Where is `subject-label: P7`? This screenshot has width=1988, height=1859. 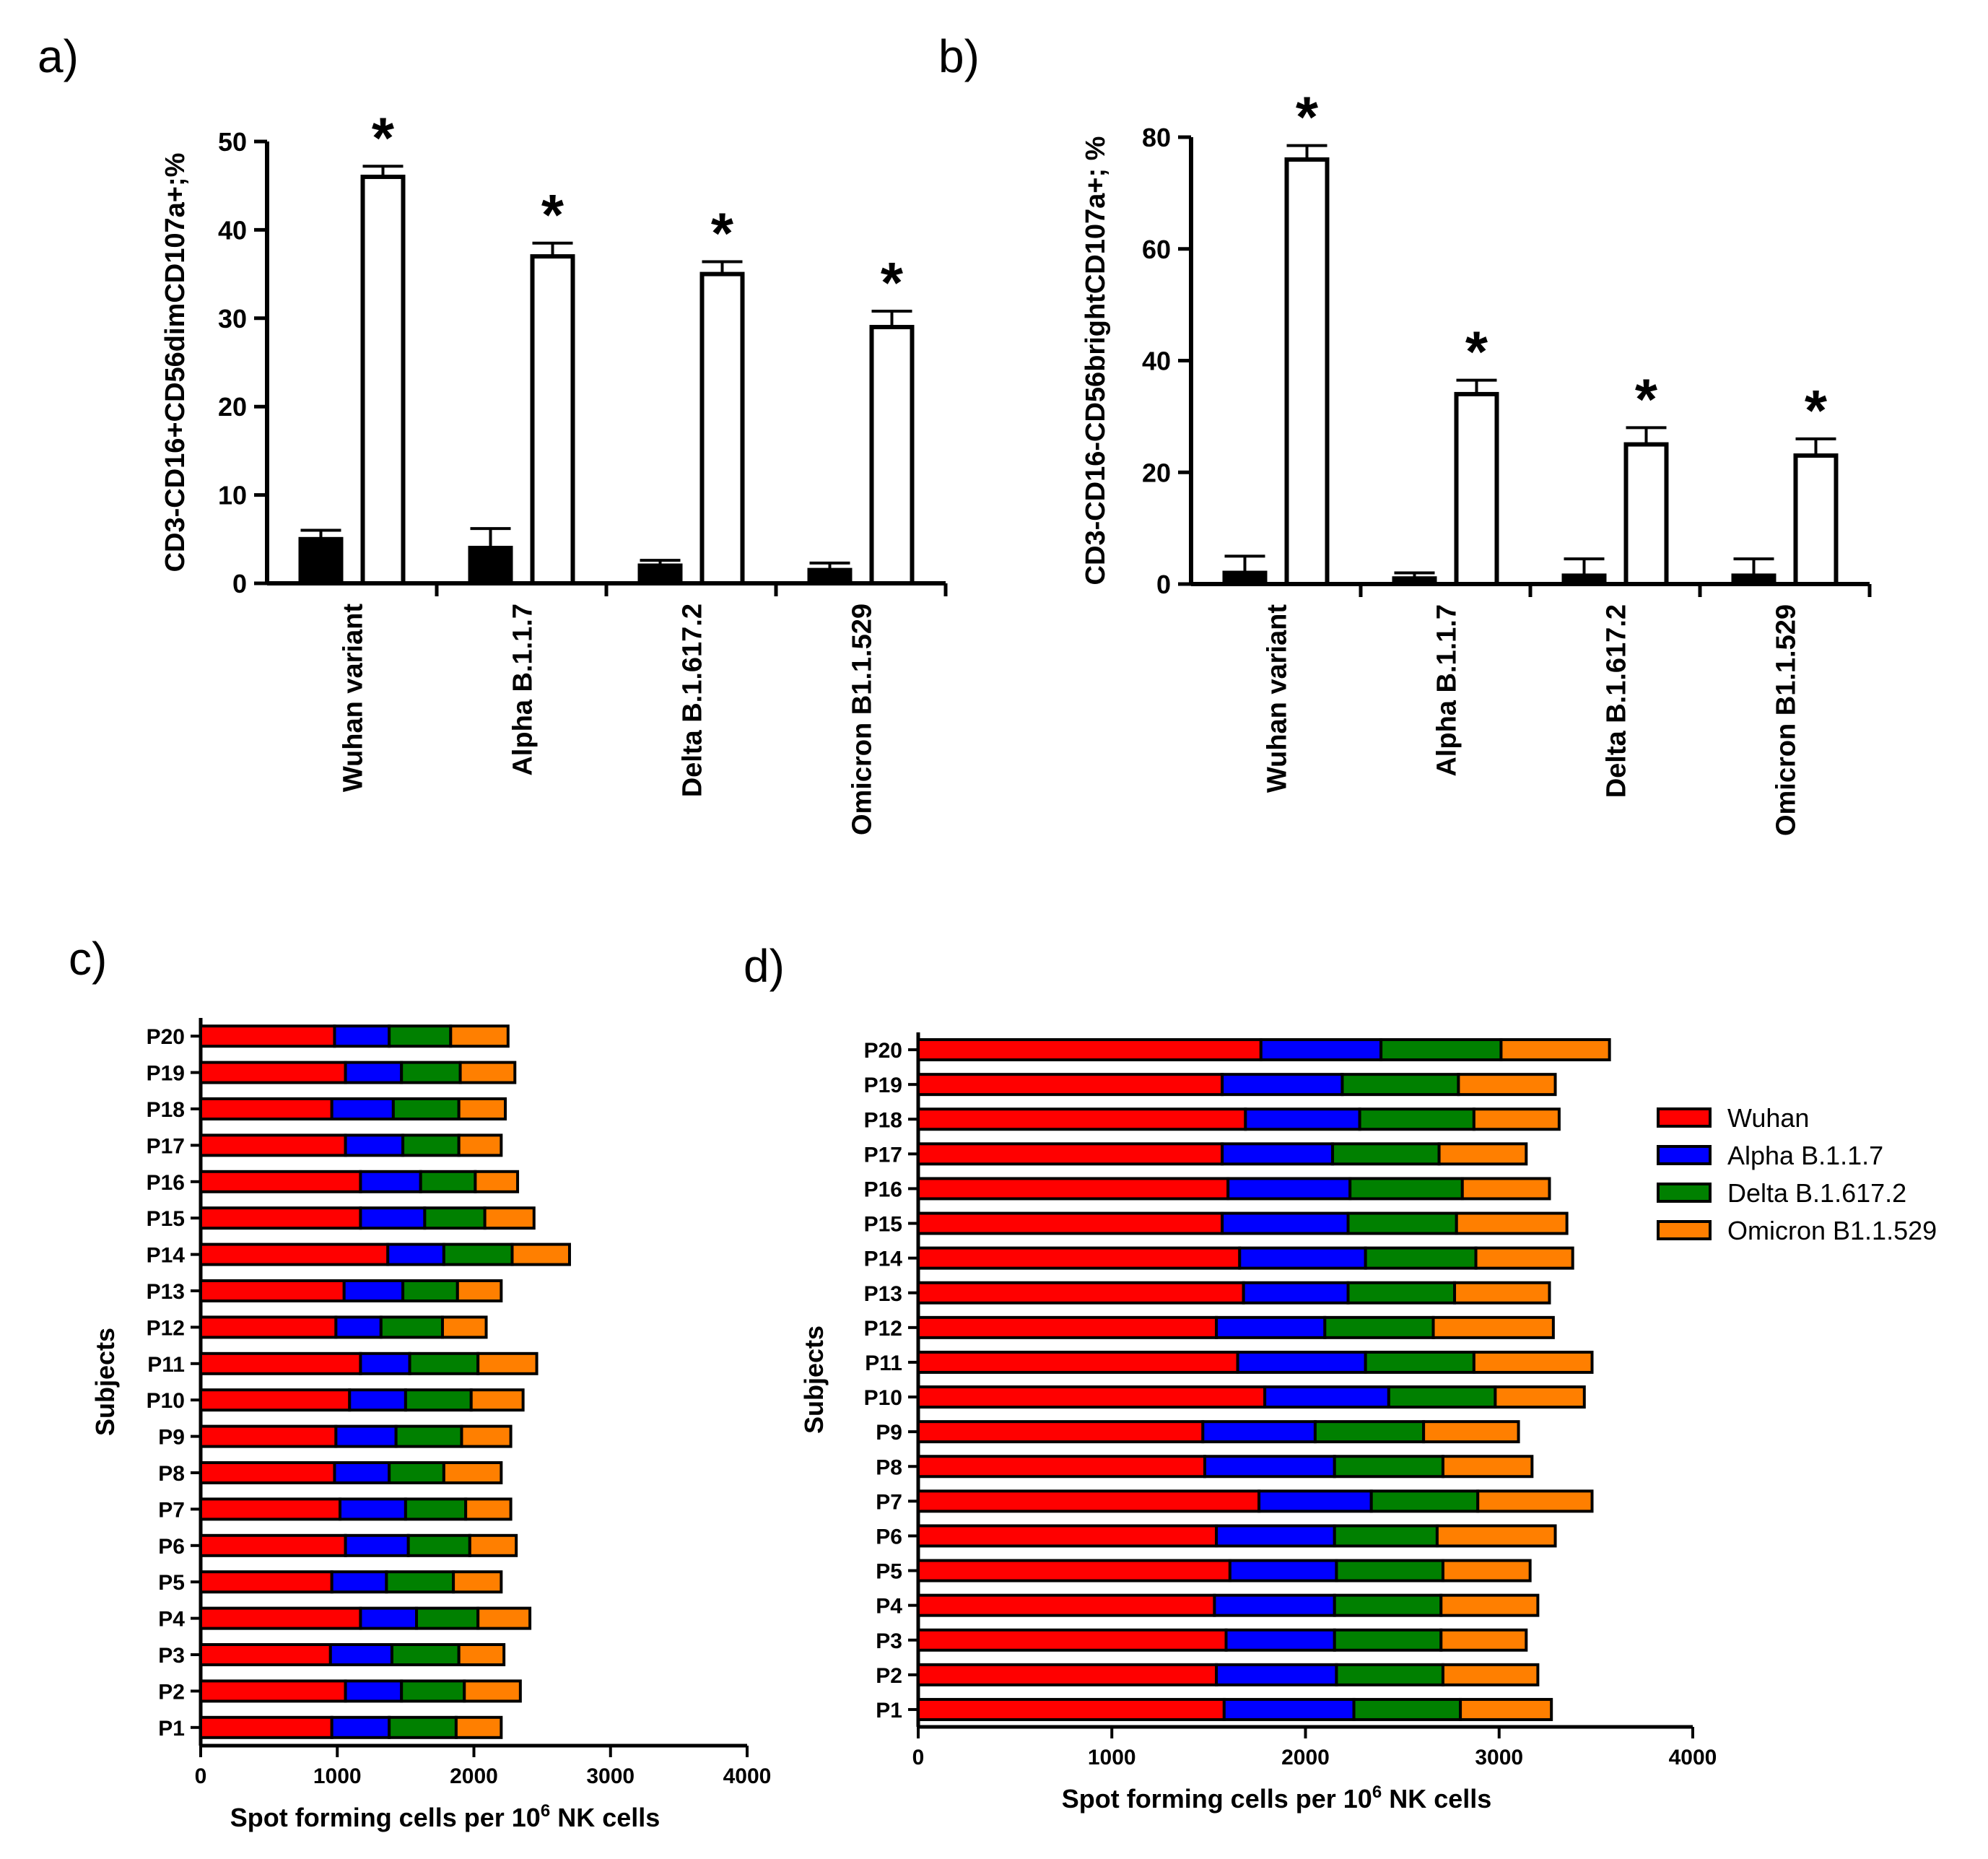 subject-label: P7 is located at coordinates (889, 1502).